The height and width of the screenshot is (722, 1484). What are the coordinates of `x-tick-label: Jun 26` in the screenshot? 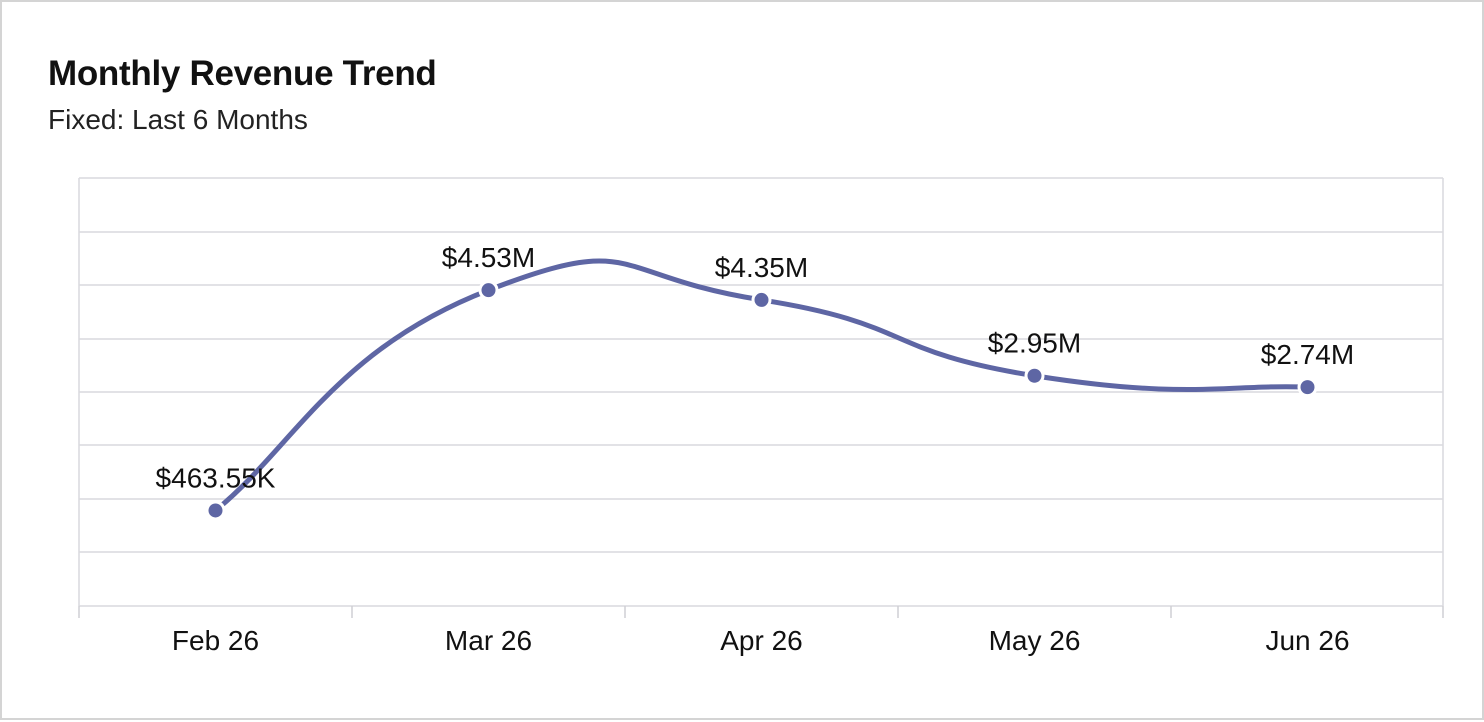 It's located at (1307, 640).